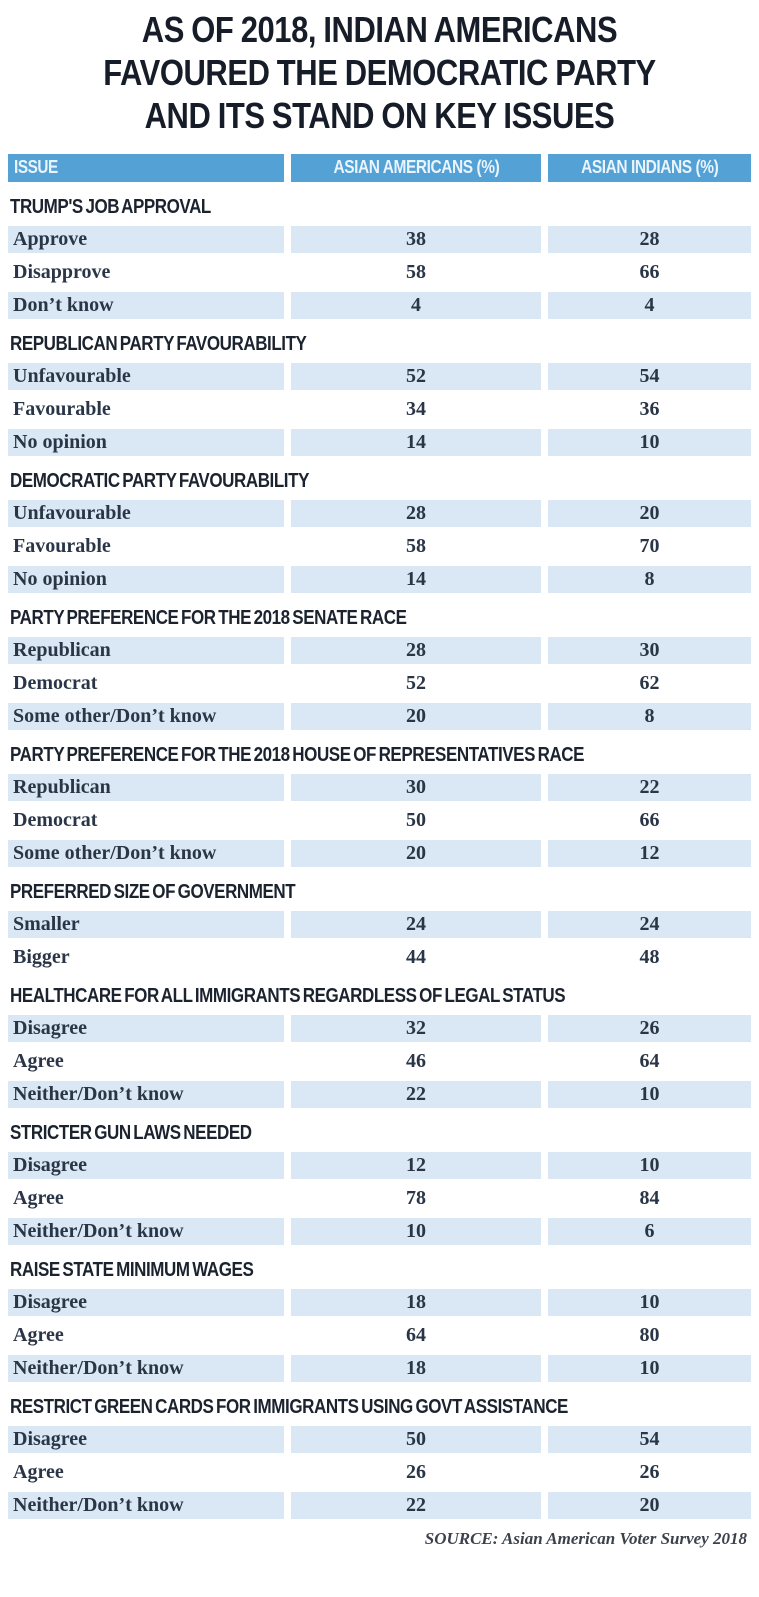 The image size is (759, 1597). Describe the element at coordinates (649, 853) in the screenshot. I see `row-value-asian-indians: 12` at that location.